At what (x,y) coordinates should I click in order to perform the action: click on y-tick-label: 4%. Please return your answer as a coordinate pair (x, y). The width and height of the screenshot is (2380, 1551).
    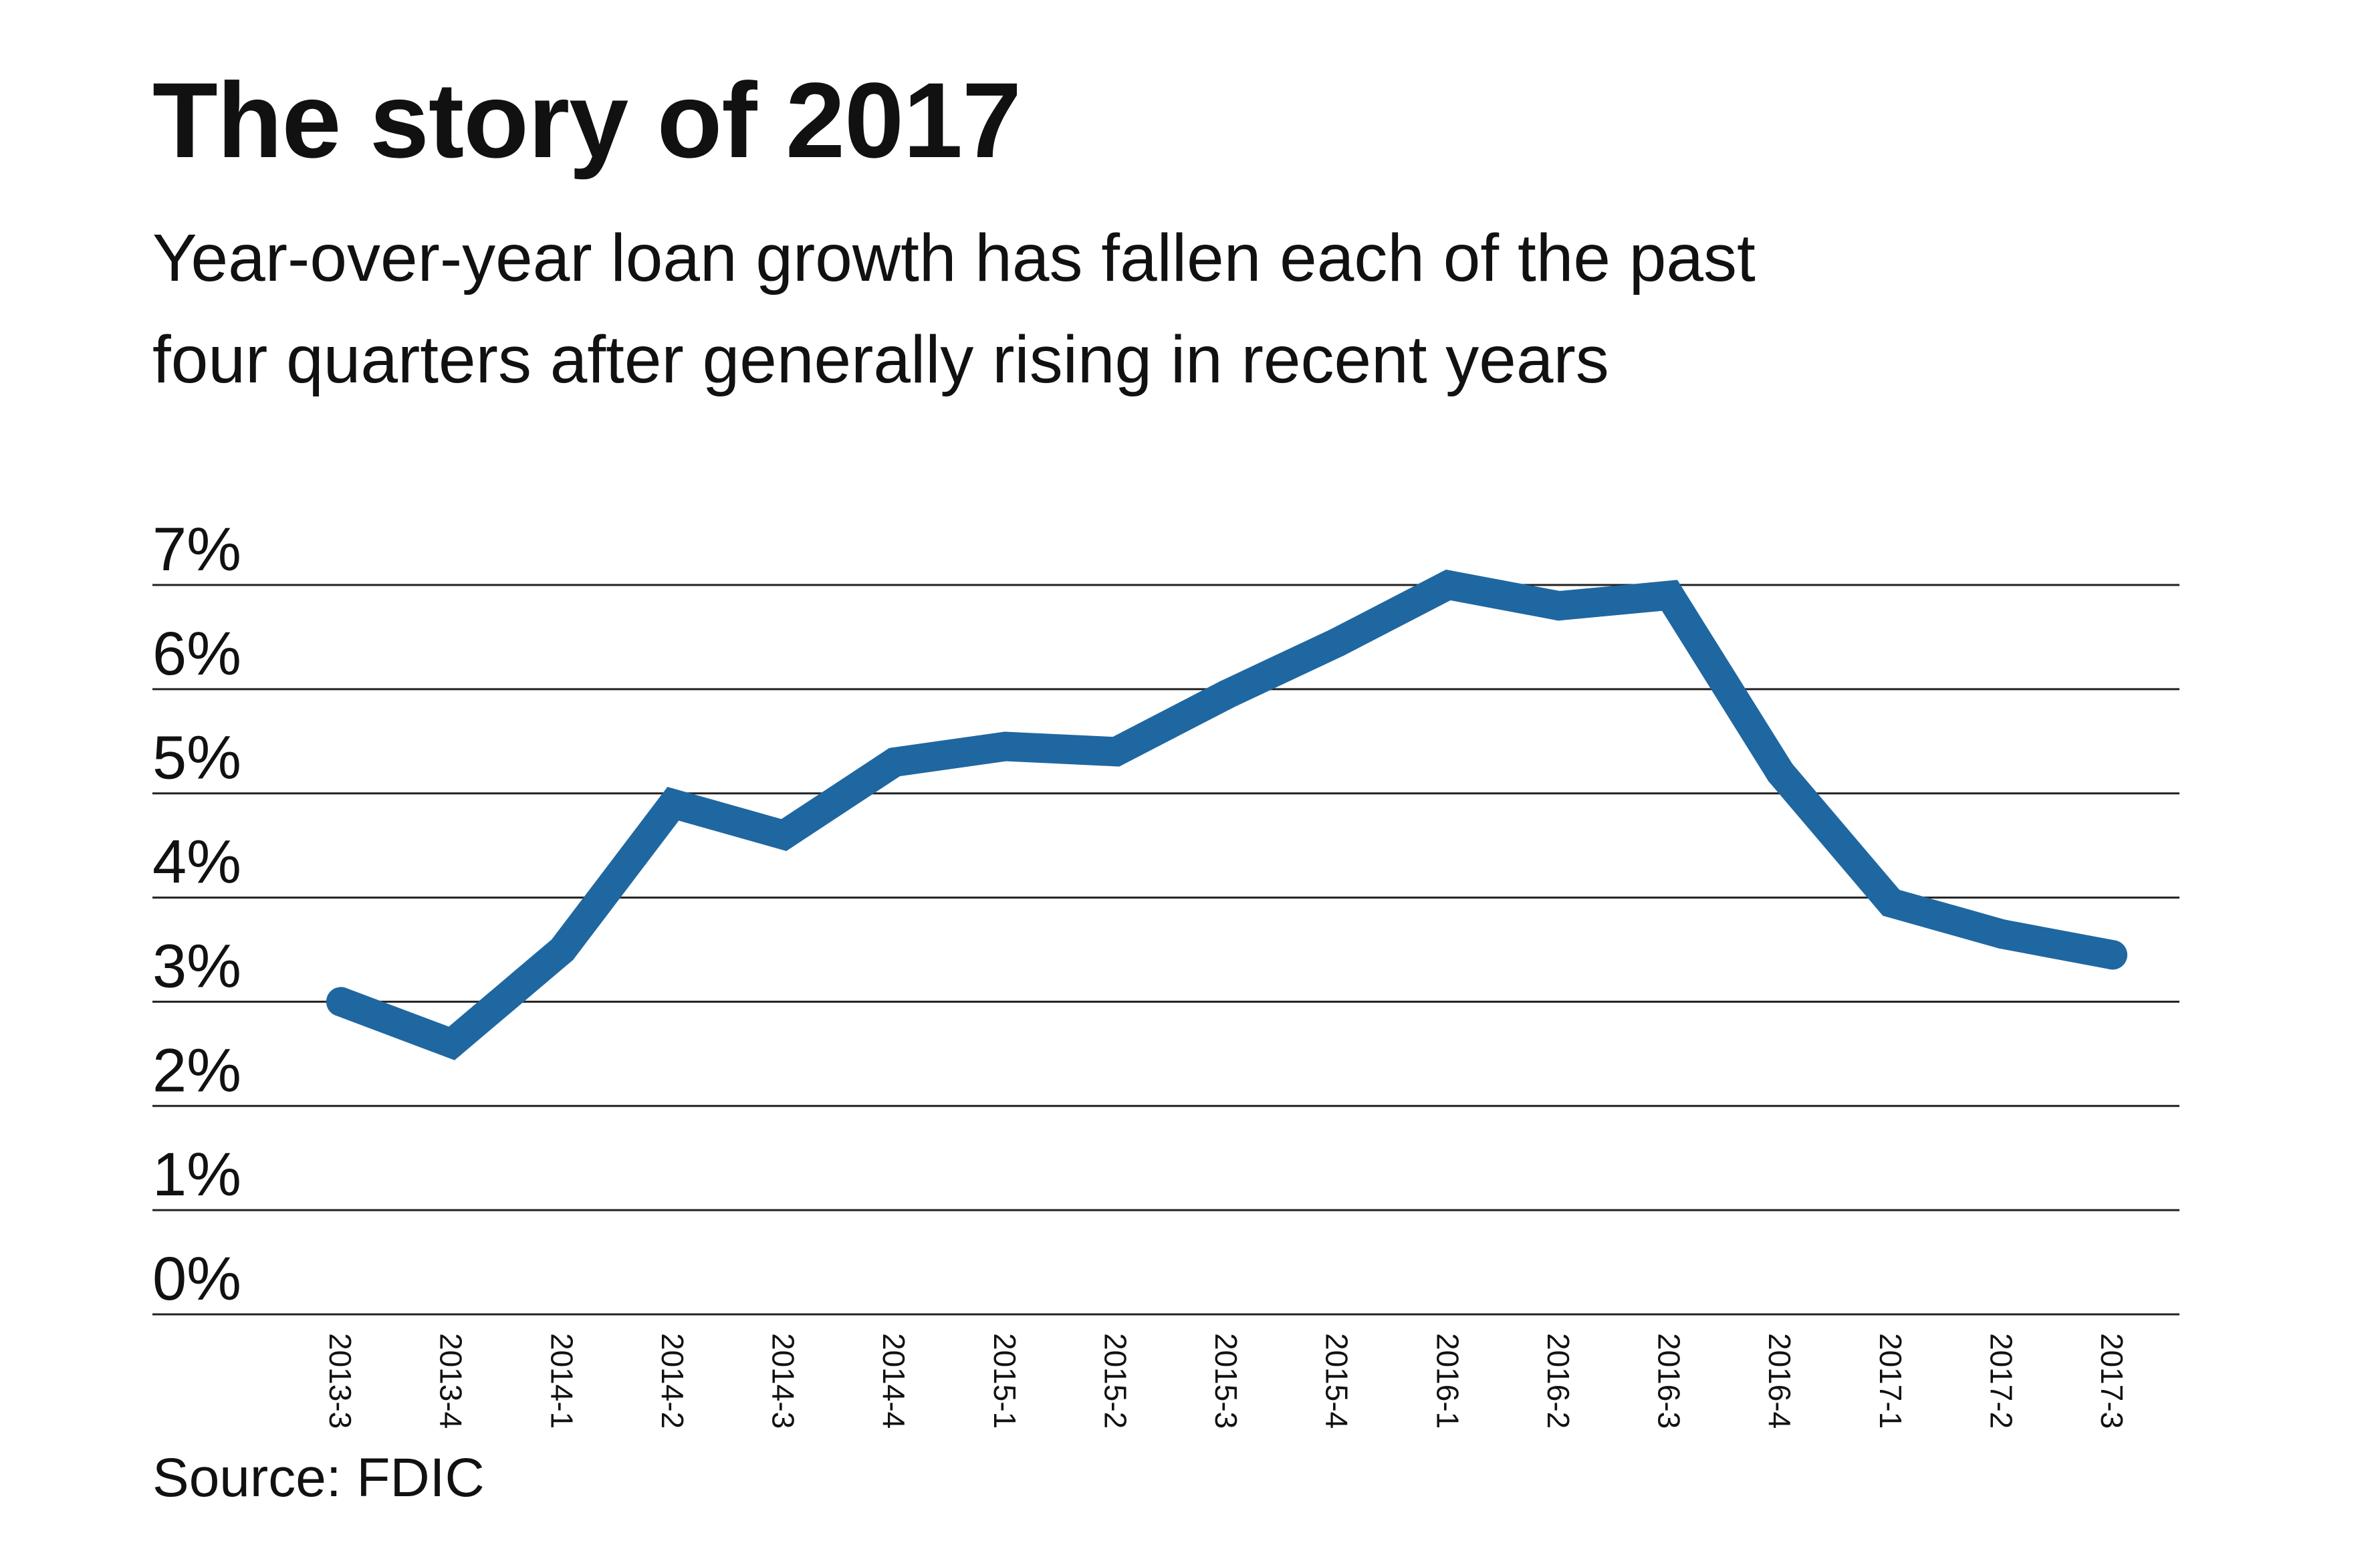
    Looking at the image, I should click on (196, 862).